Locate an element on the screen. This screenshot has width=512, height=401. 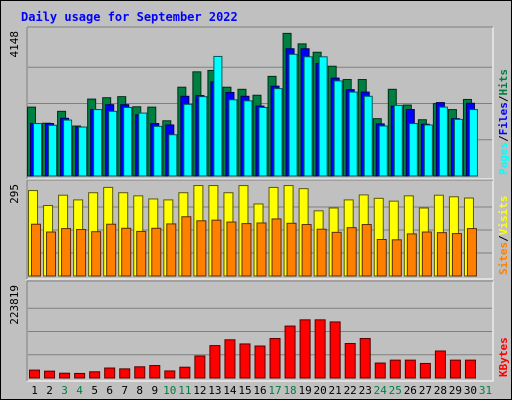
x-tick-label: 11 is located at coordinates (184, 390).